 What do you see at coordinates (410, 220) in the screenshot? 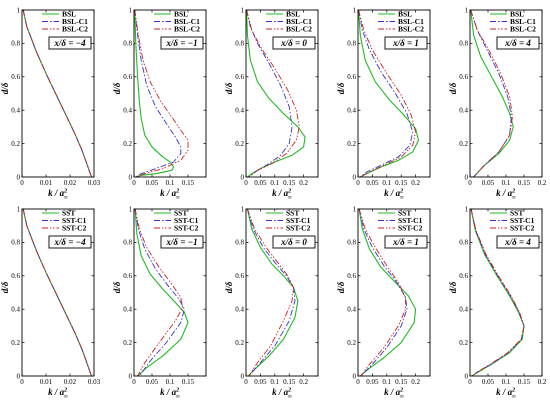
I see `legend-label: SST-C1` at bounding box center [410, 220].